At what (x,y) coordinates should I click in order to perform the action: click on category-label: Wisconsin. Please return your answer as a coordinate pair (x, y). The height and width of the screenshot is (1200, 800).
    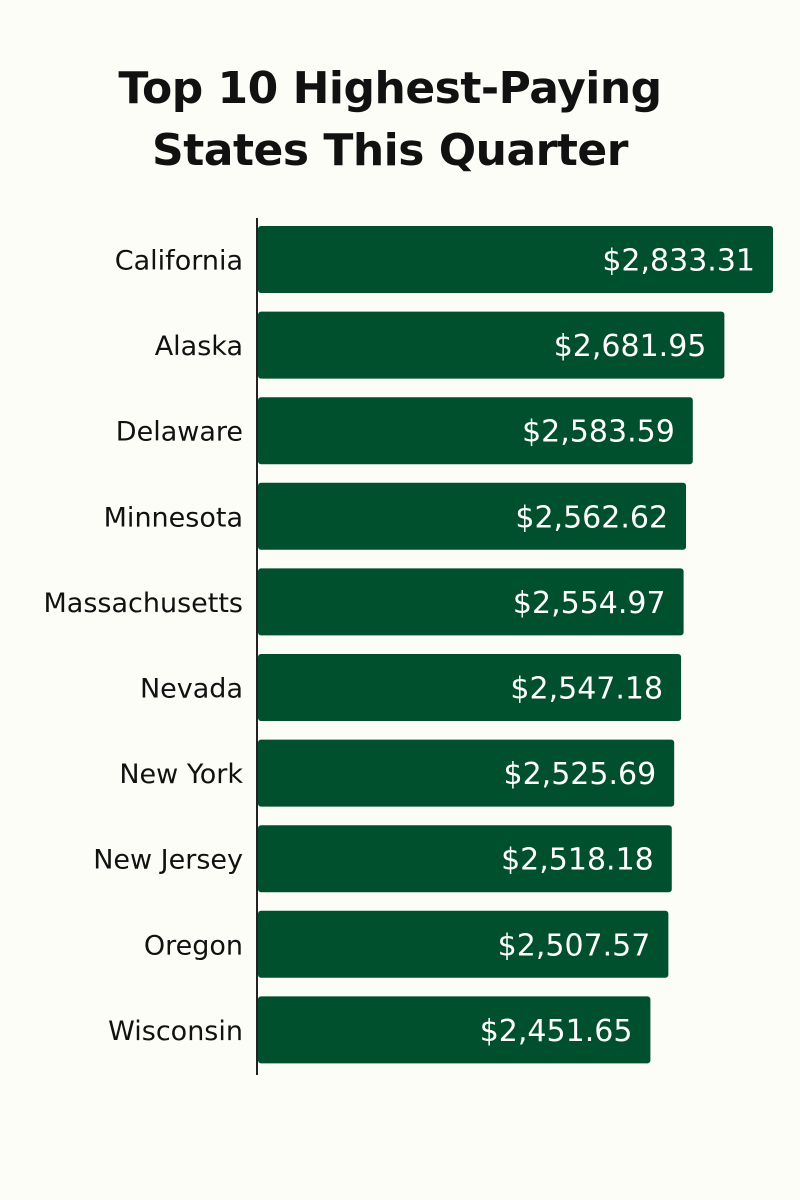
    Looking at the image, I should click on (175, 1031).